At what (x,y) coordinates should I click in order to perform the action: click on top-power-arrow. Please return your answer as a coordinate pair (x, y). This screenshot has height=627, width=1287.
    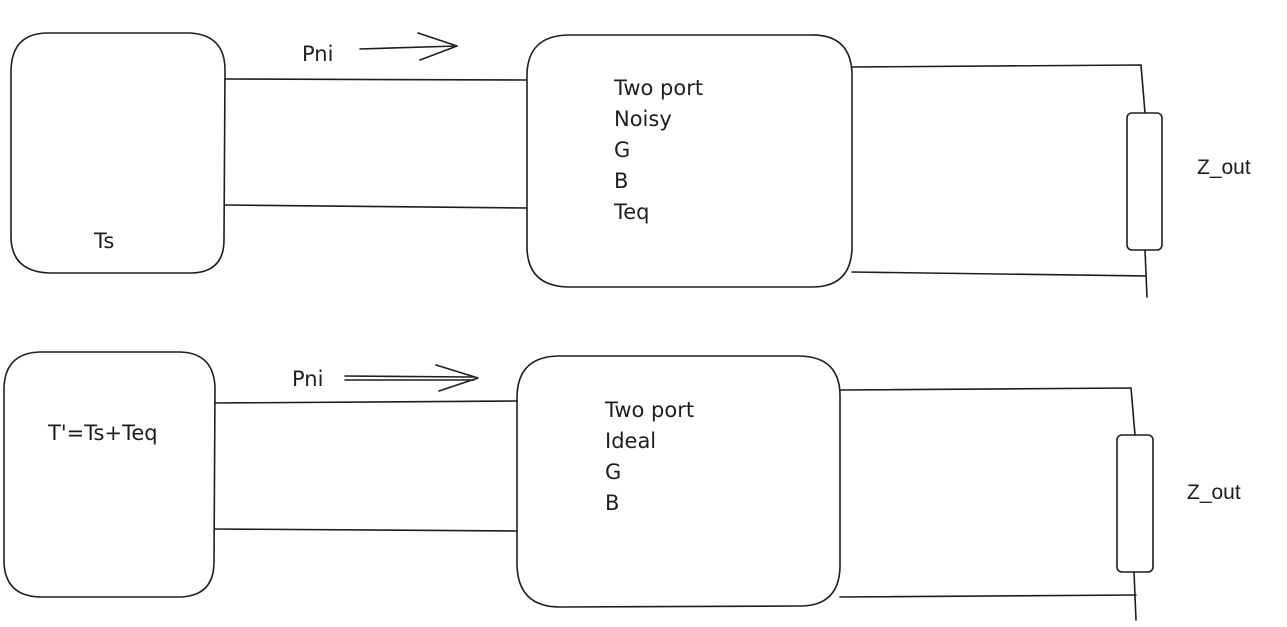
    Looking at the image, I should click on (408, 46).